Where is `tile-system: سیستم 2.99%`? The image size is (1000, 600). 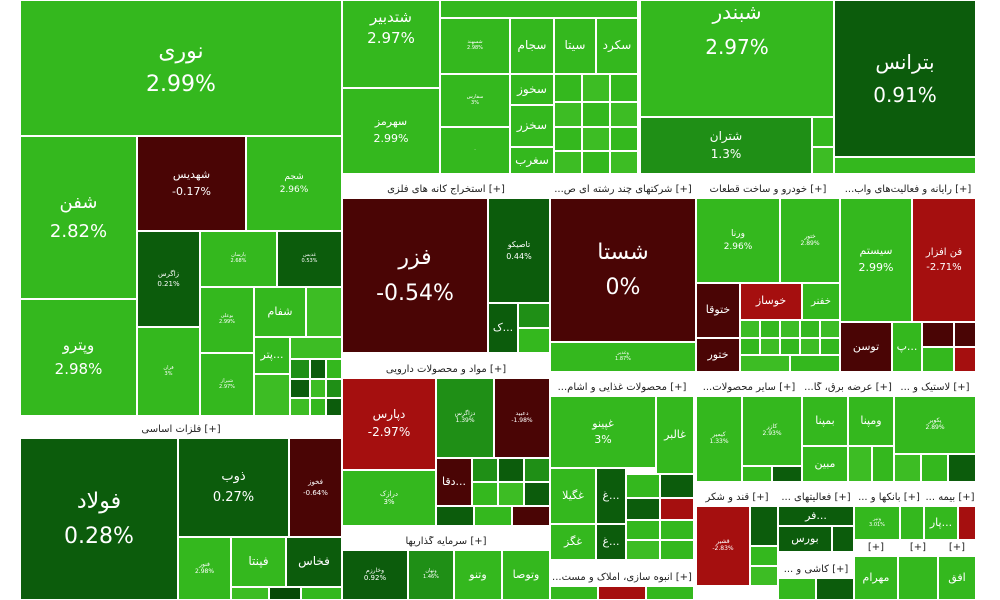
tile-system: سیستم 2.99% is located at coordinates (876, 260).